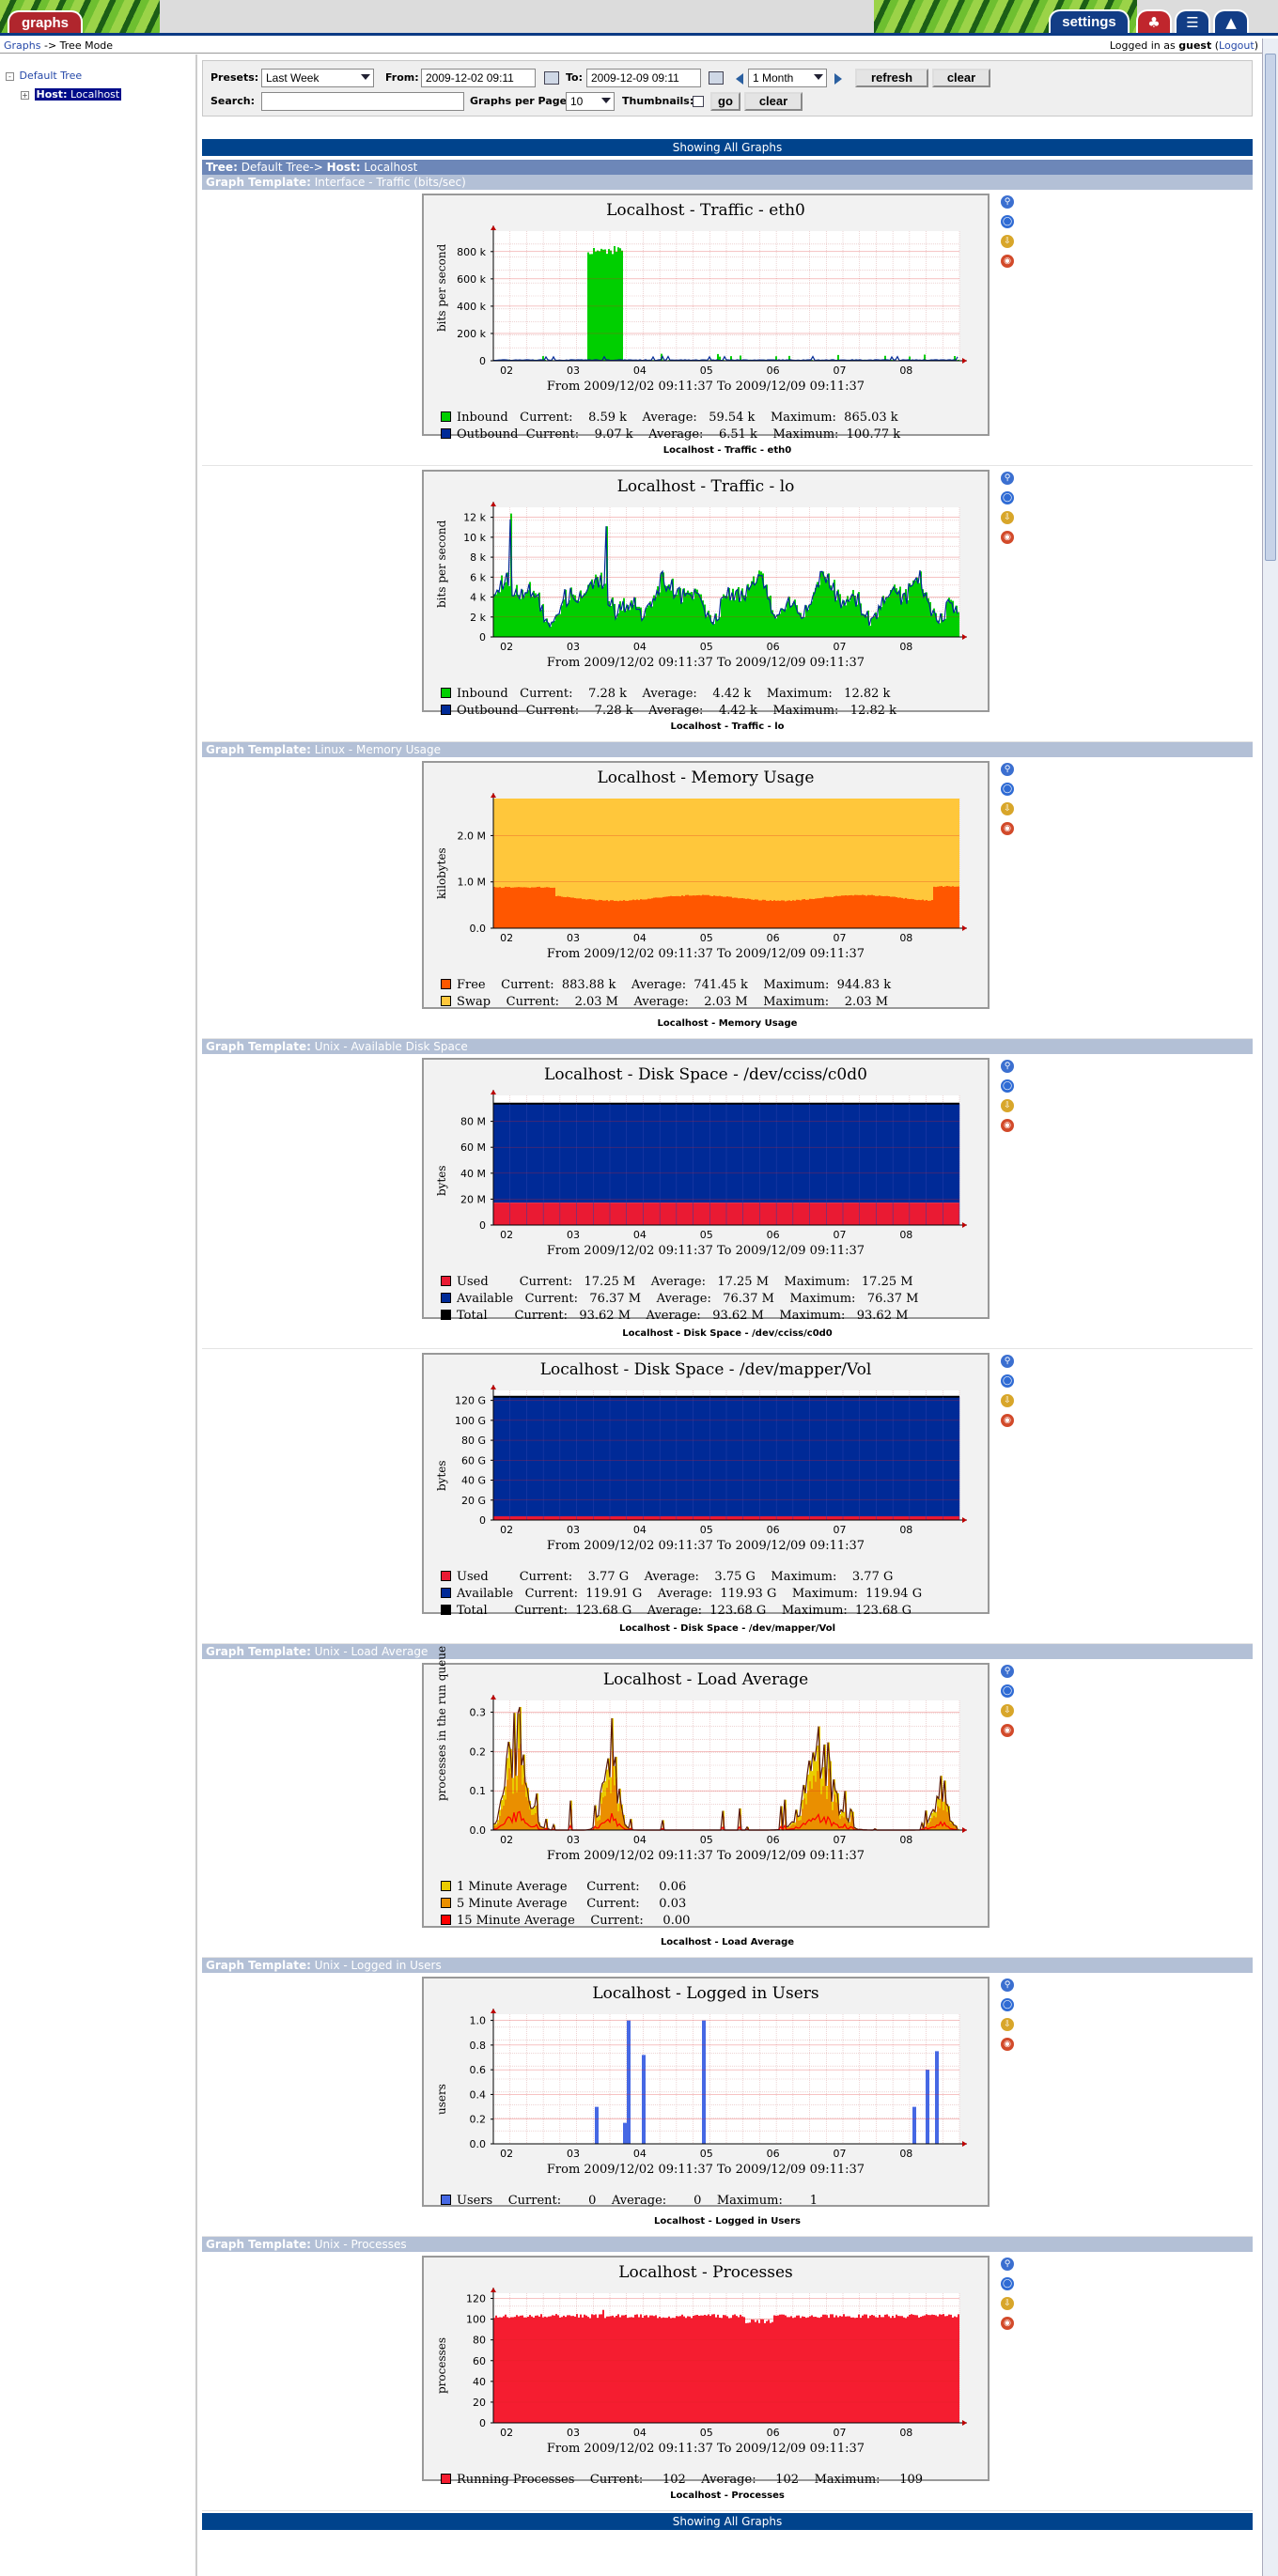  What do you see at coordinates (402, 78) in the screenshot?
I see `from-label: From:` at bounding box center [402, 78].